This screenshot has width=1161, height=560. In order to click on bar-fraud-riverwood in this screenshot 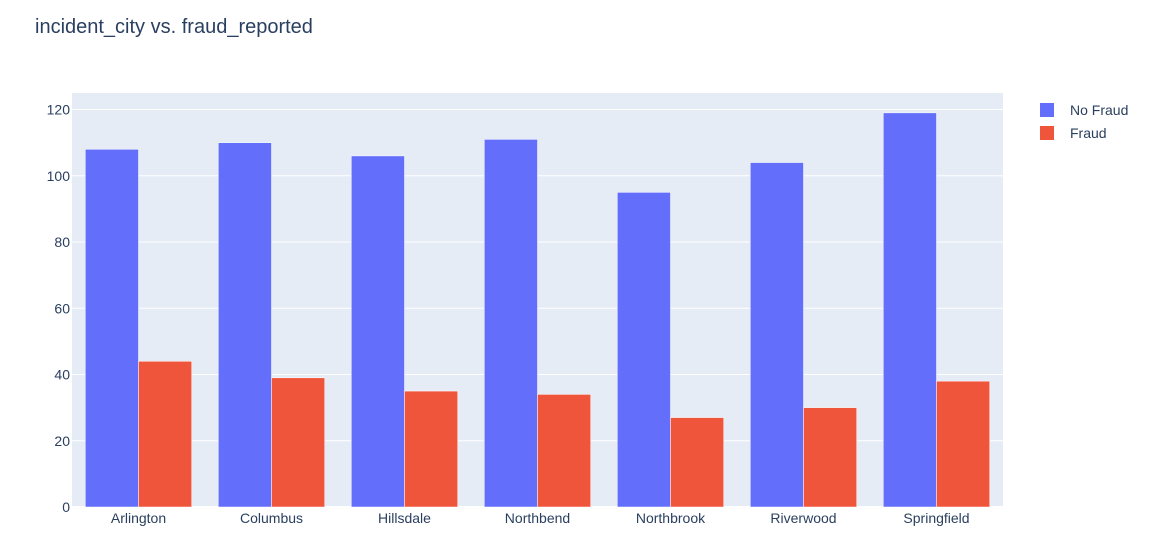, I will do `click(830, 457)`.